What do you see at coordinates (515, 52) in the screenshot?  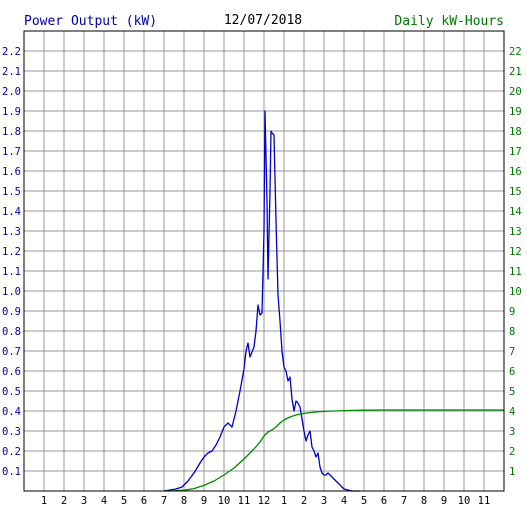 I see `y-tick-label-right: 22` at bounding box center [515, 52].